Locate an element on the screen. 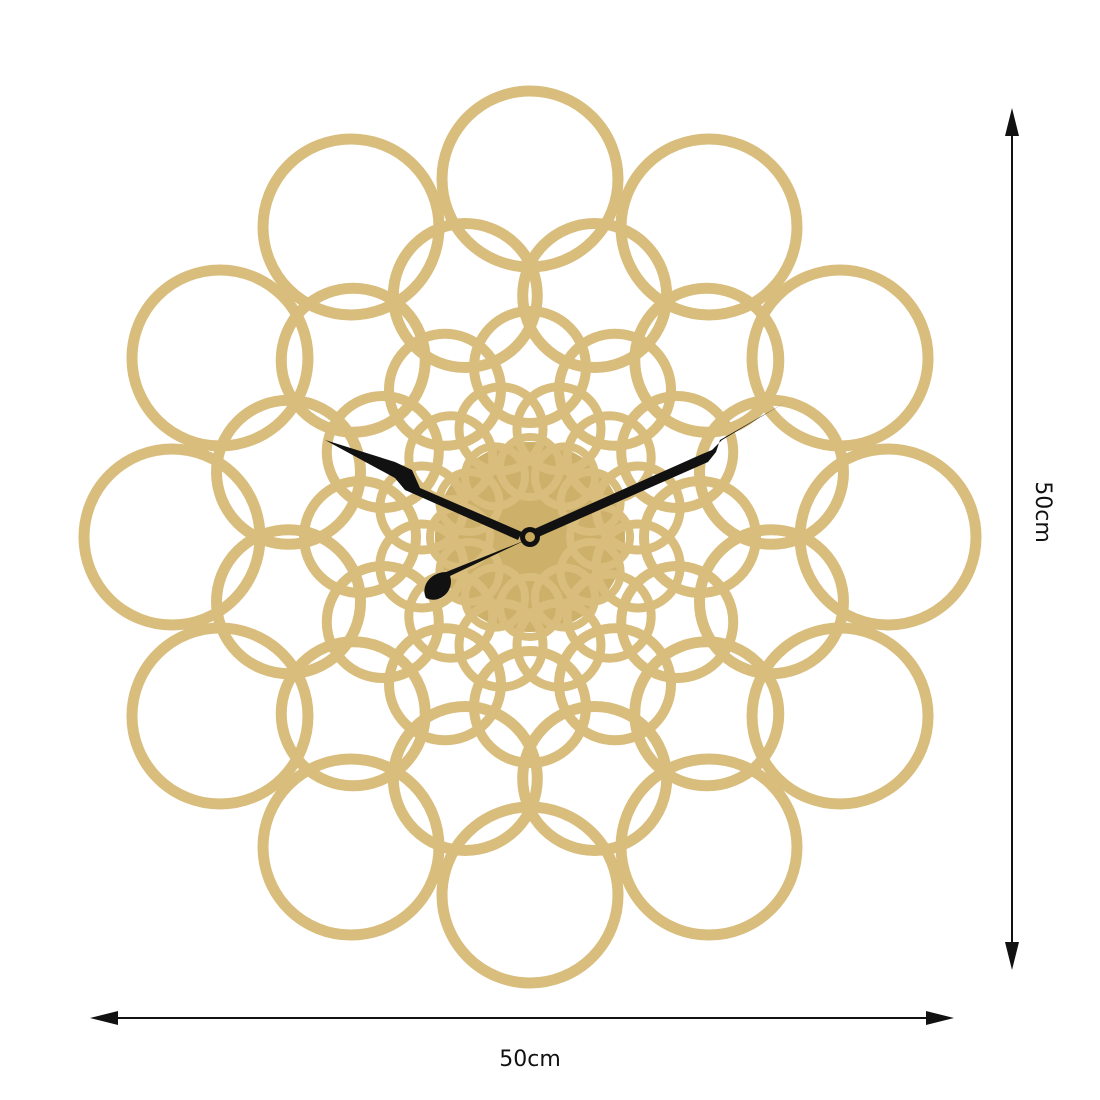 The image size is (1100, 1100). width-dimension: 50cm is located at coordinates (522, 1041).